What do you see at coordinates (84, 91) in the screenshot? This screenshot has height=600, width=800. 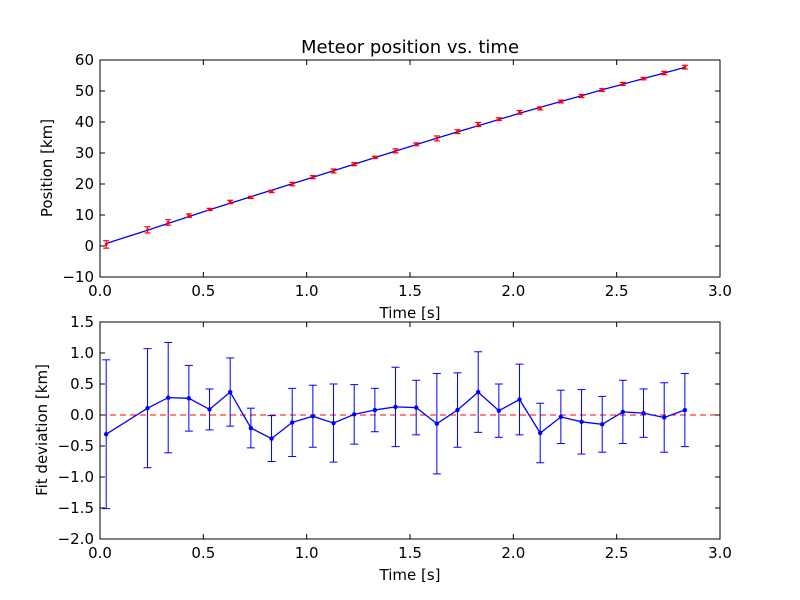 I see `position-y-tick-label: 50` at bounding box center [84, 91].